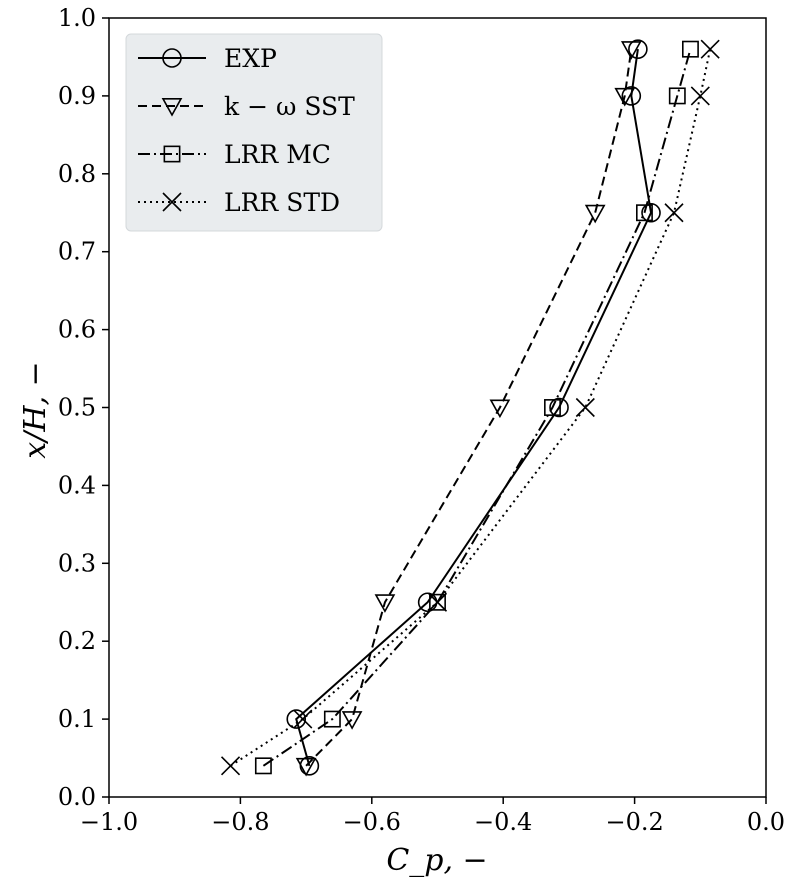  I want to click on x-tick-label: −0.2, so click(634, 822).